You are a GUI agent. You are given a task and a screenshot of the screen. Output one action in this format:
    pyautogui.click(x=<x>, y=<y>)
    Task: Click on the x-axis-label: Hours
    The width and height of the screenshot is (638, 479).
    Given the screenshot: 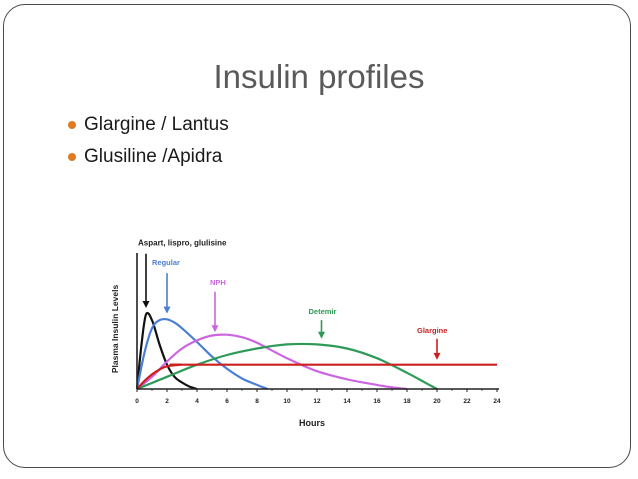 What is the action you would take?
    pyautogui.click(x=312, y=423)
    